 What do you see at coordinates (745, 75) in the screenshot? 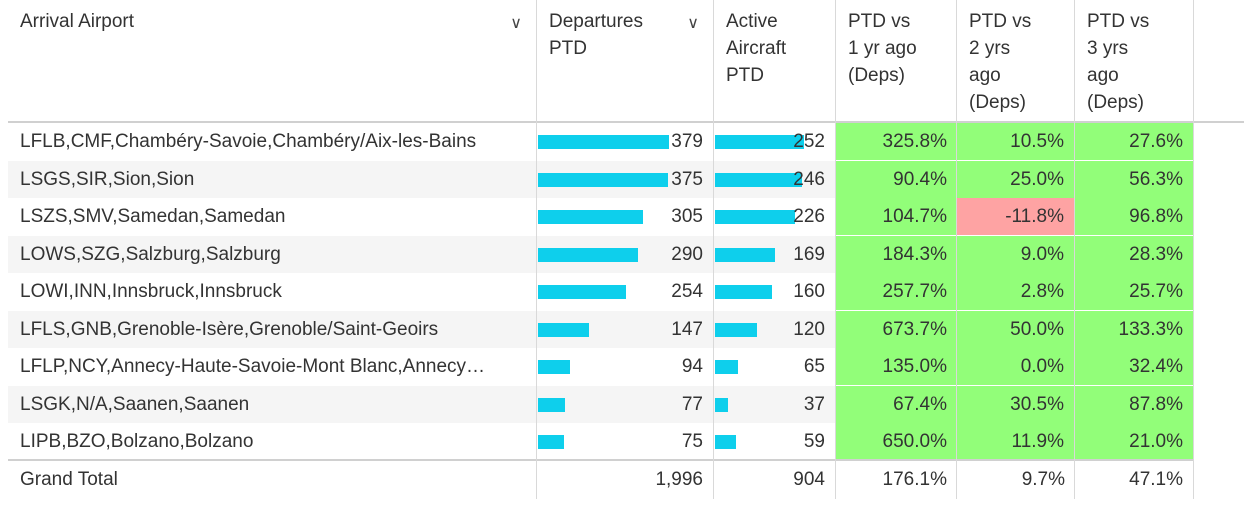
I see `header-active-line3: PTD` at bounding box center [745, 75].